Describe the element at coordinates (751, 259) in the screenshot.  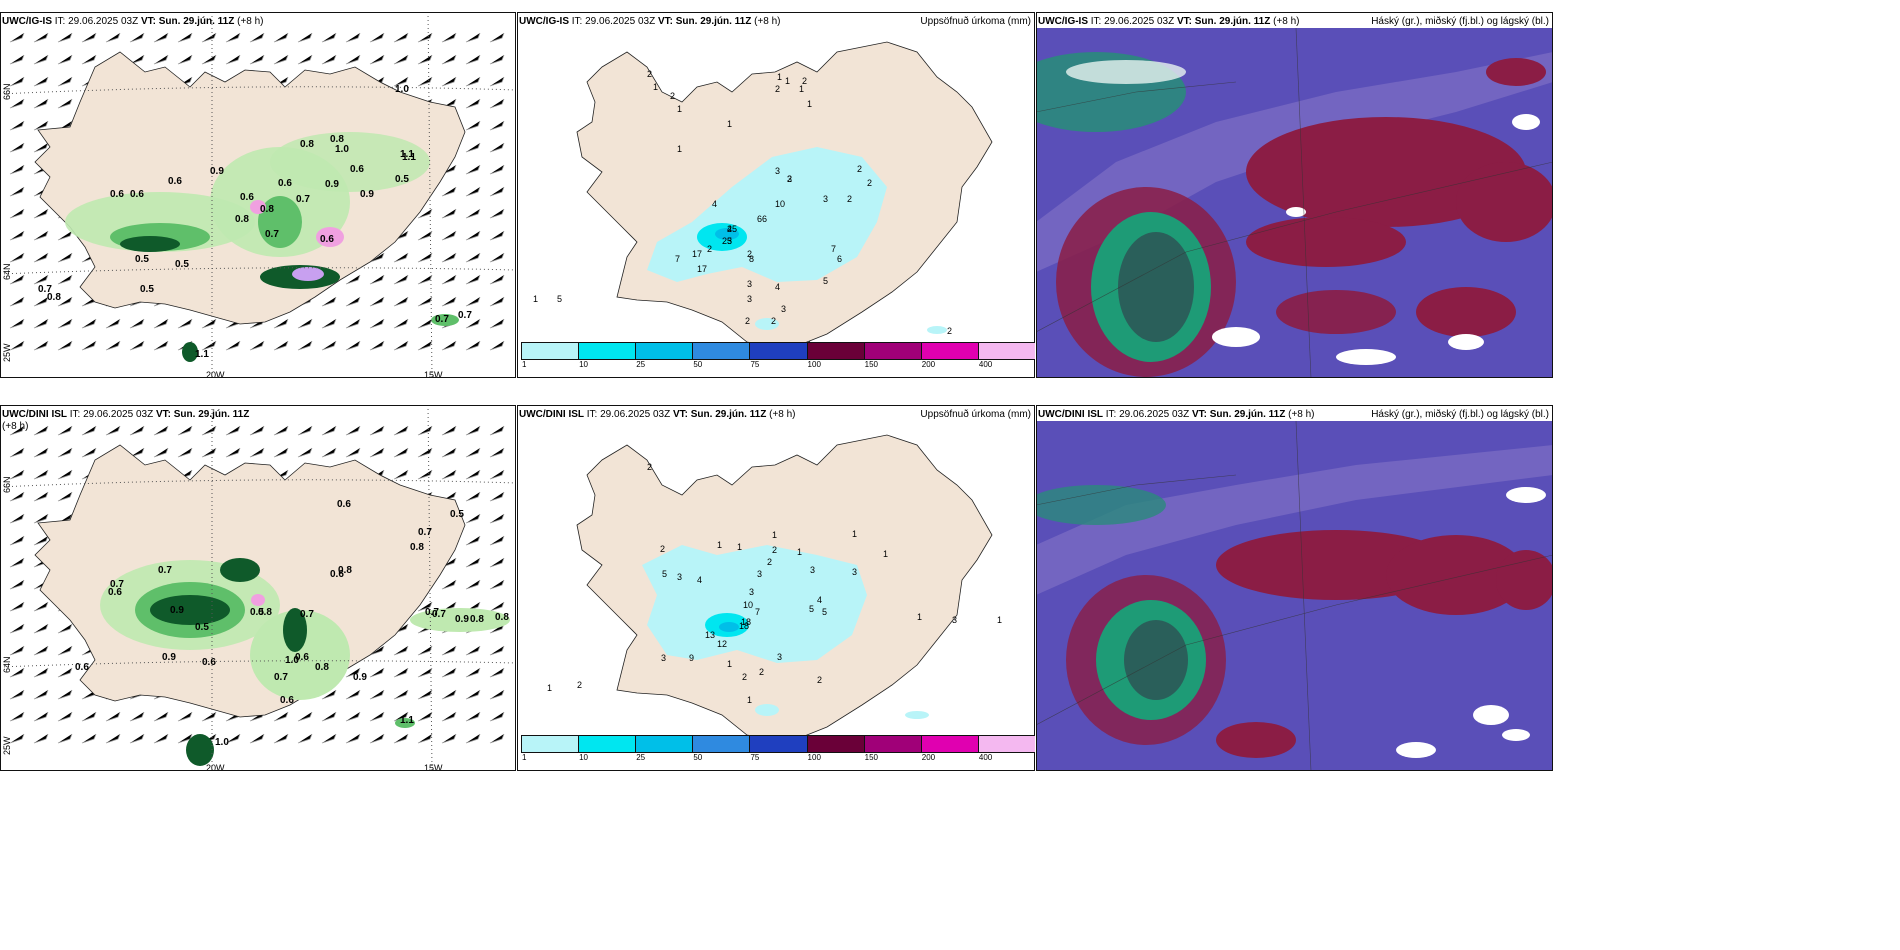
I see `precip-value: 8` at that location.